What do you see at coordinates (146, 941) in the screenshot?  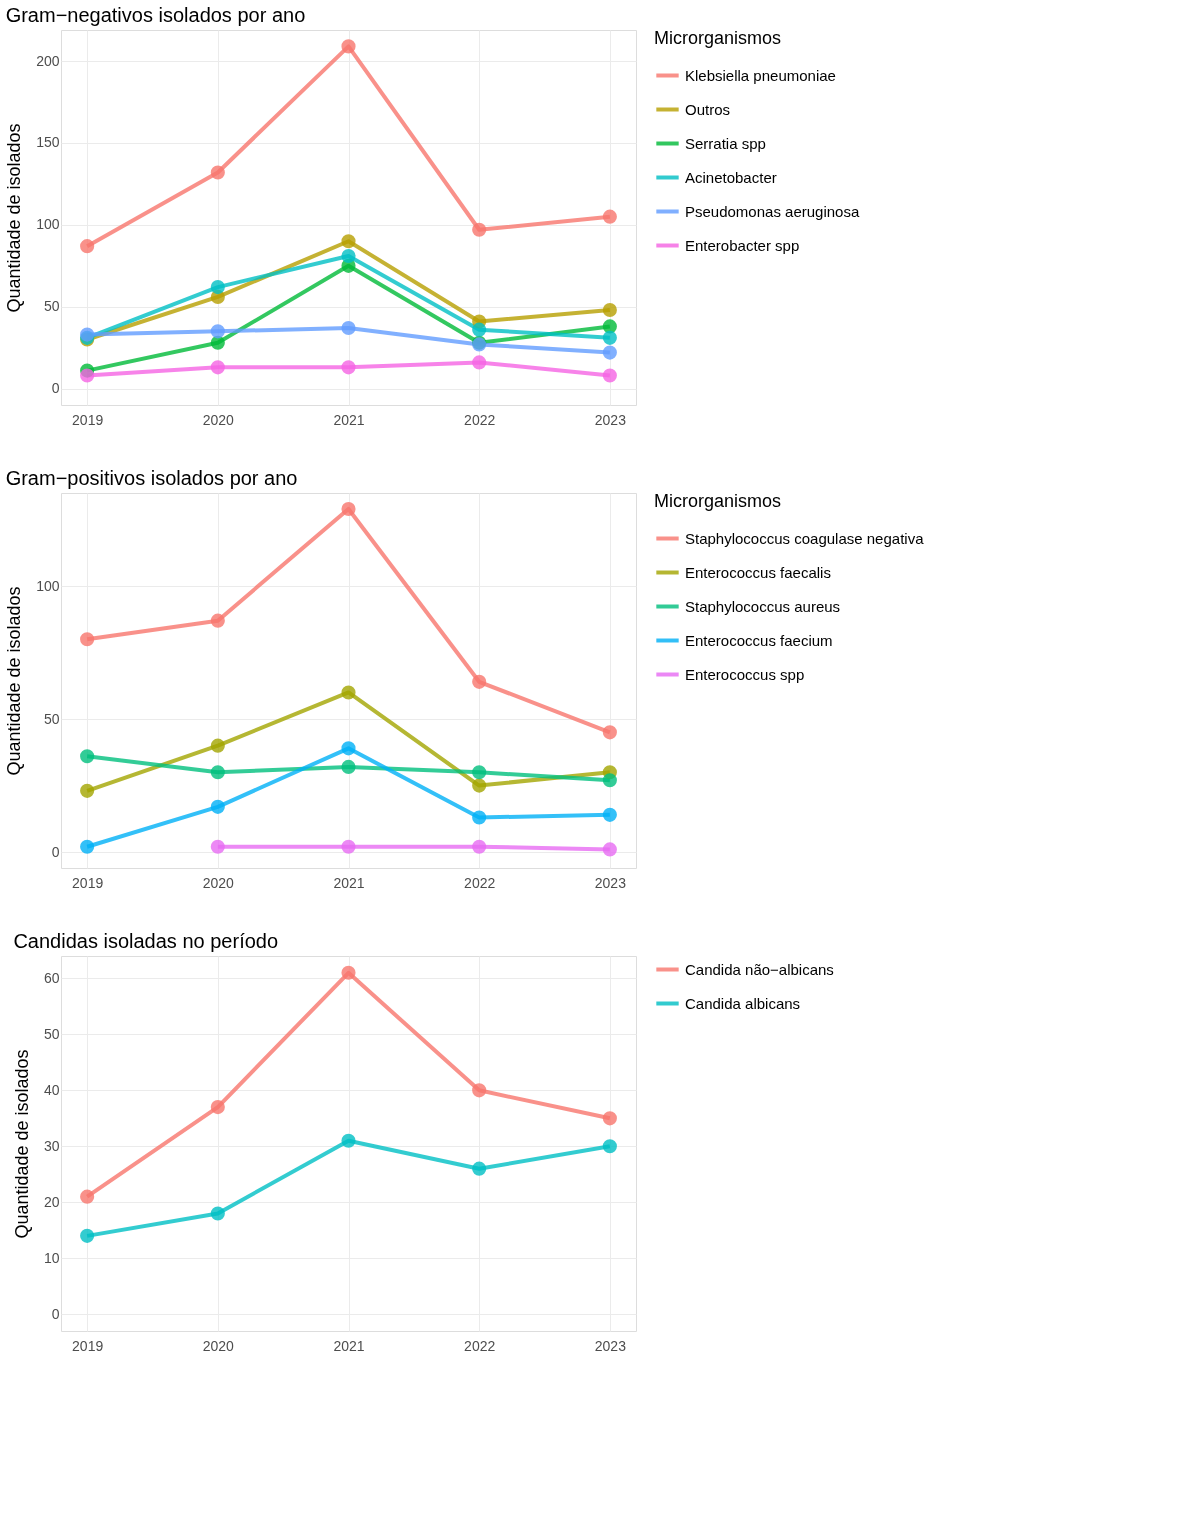 I see `chart-title: Candidas isoladas no período` at bounding box center [146, 941].